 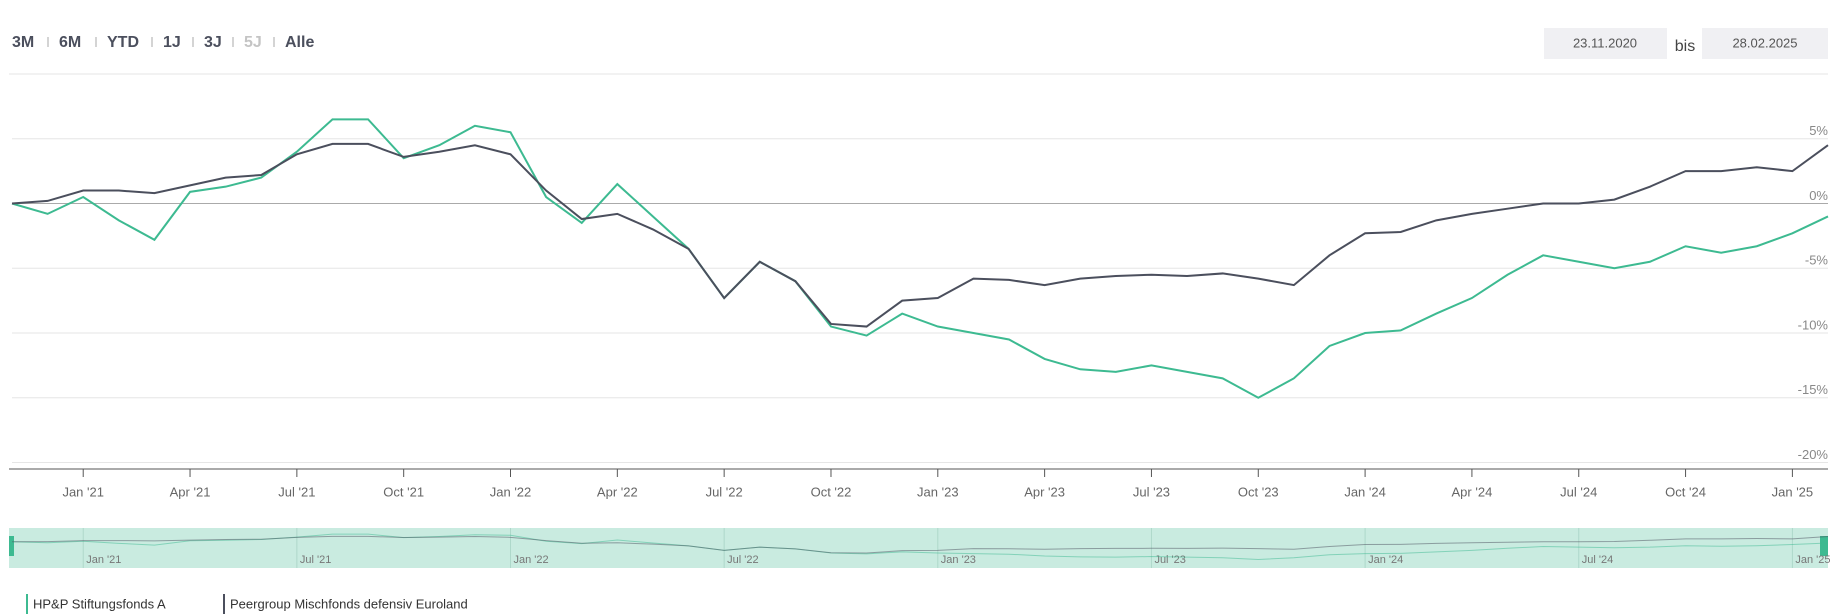 What do you see at coordinates (70, 42) in the screenshot?
I see `range-button: 6M` at bounding box center [70, 42].